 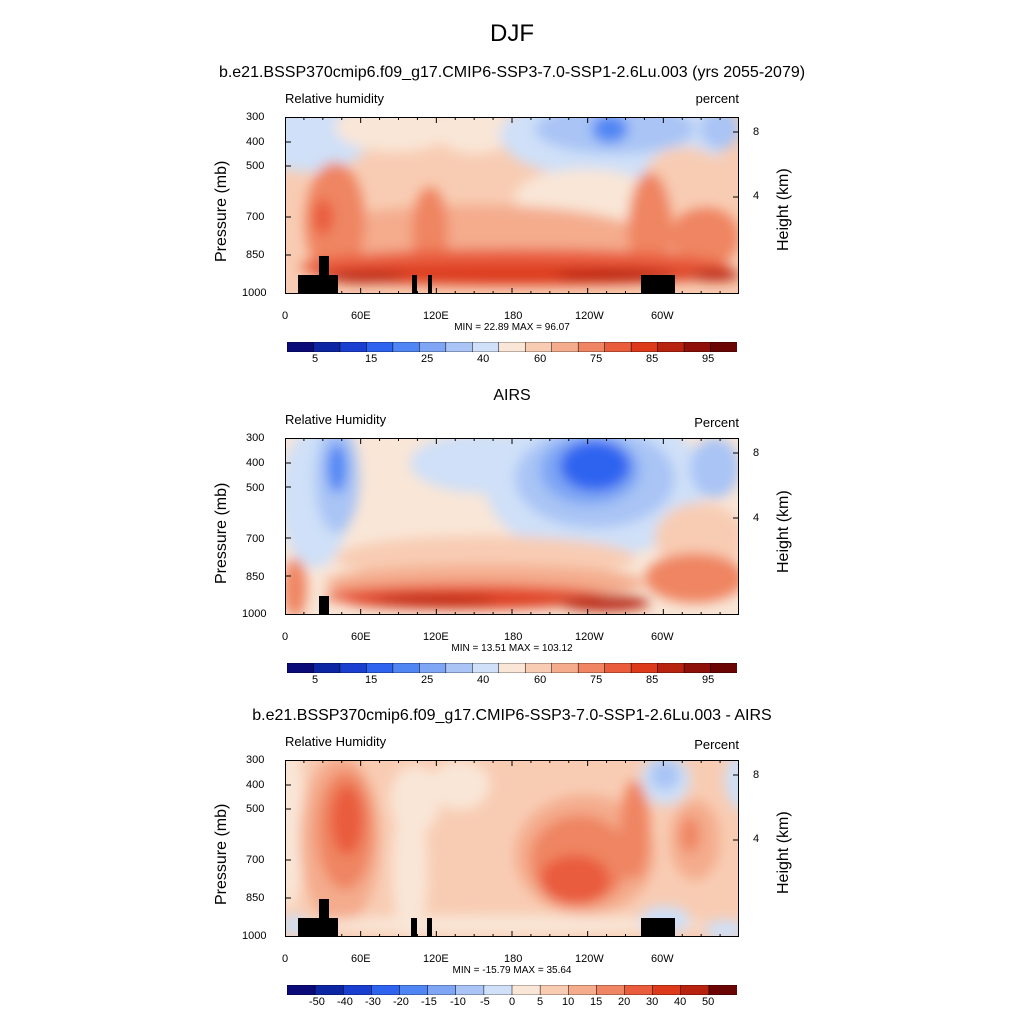 I want to click on panel-3-colorbar, so click(x=512, y=990).